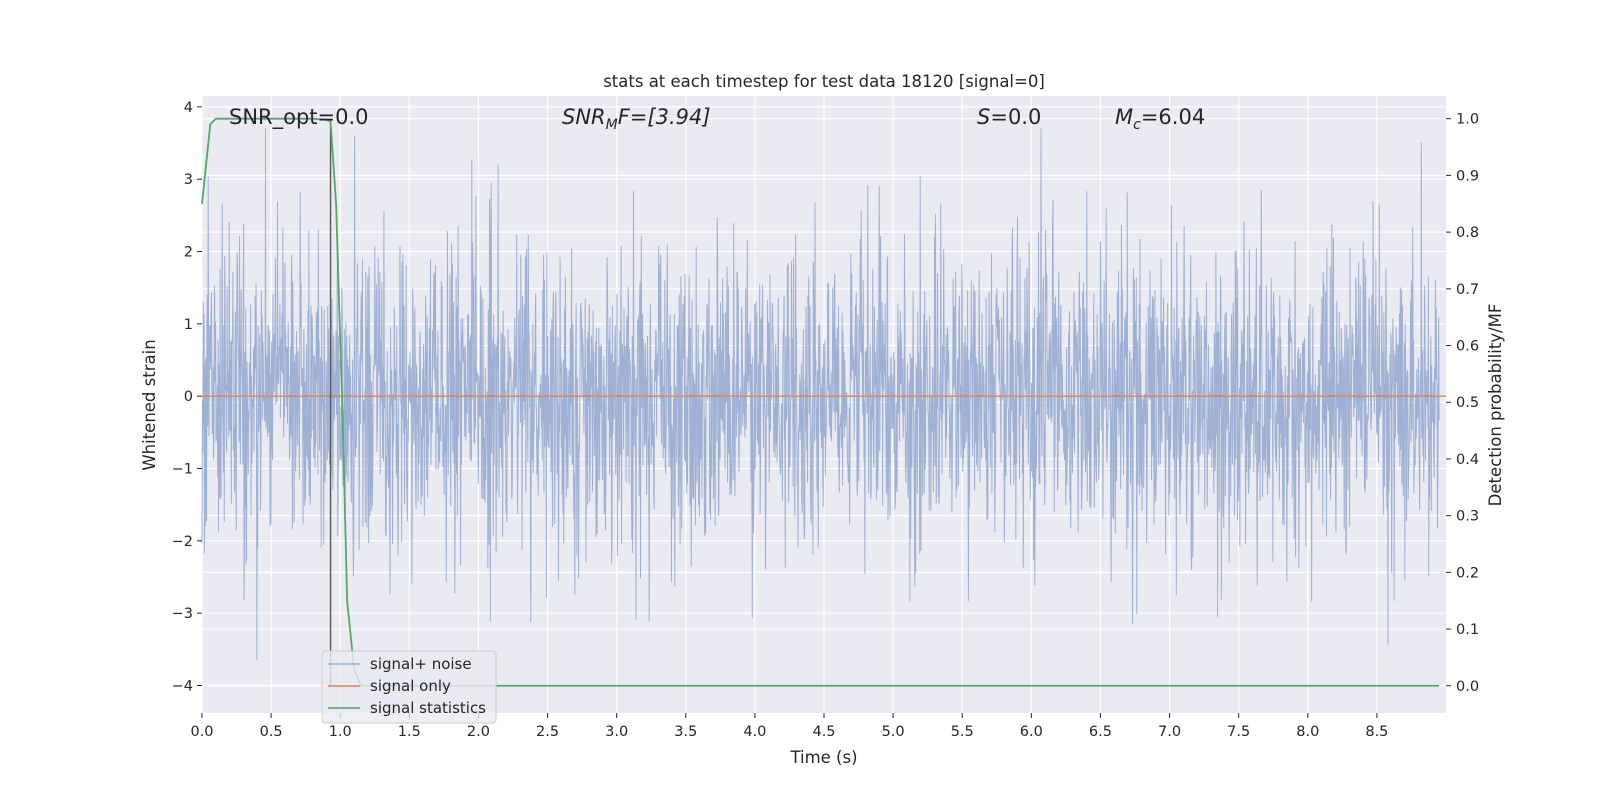  I want to click on x-tick-label: 3.0, so click(616, 732).